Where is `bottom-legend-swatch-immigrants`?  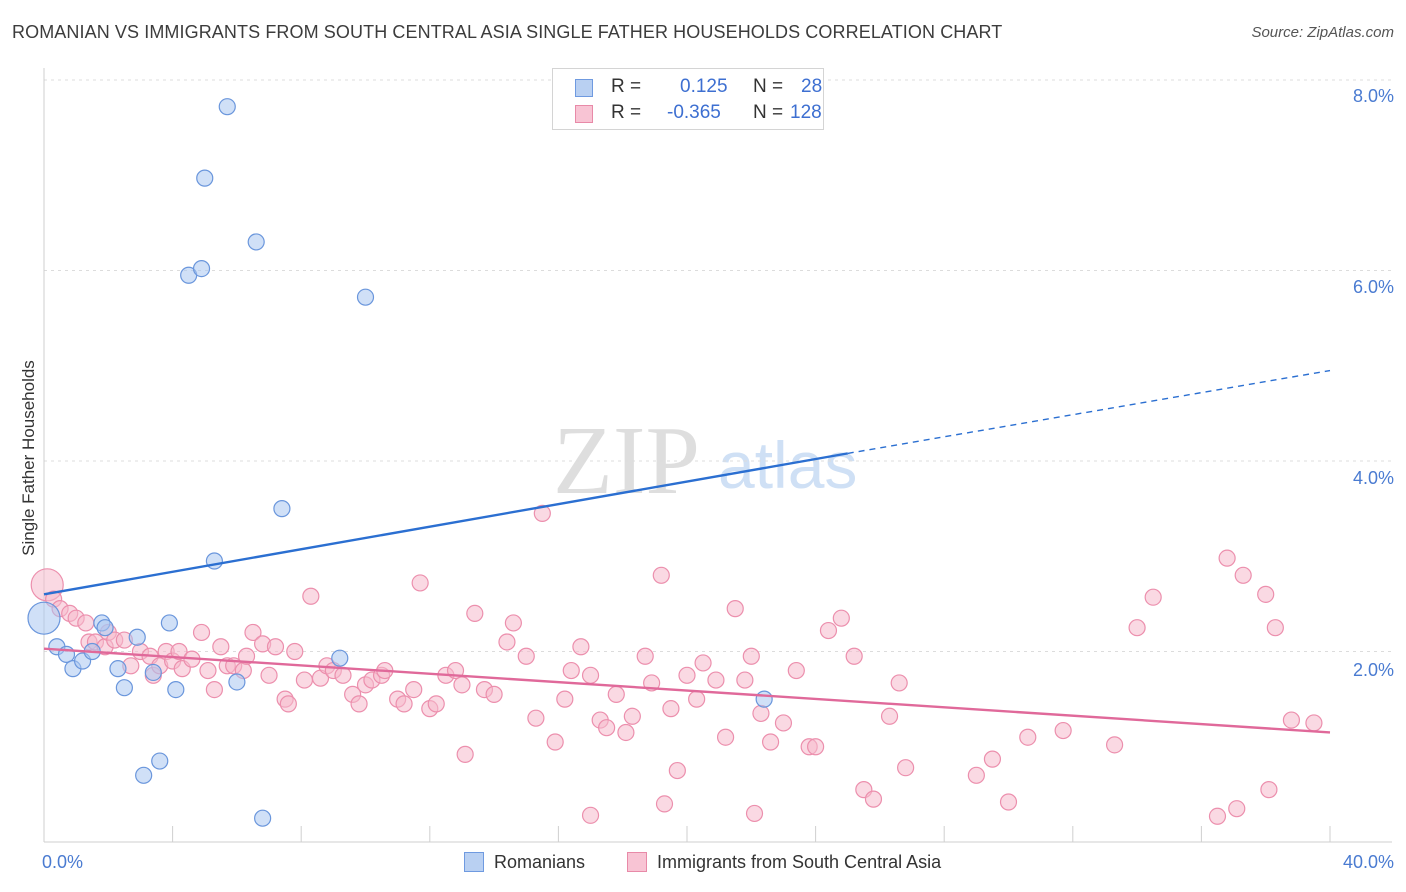 bottom-legend-swatch-immigrants is located at coordinates (637, 862).